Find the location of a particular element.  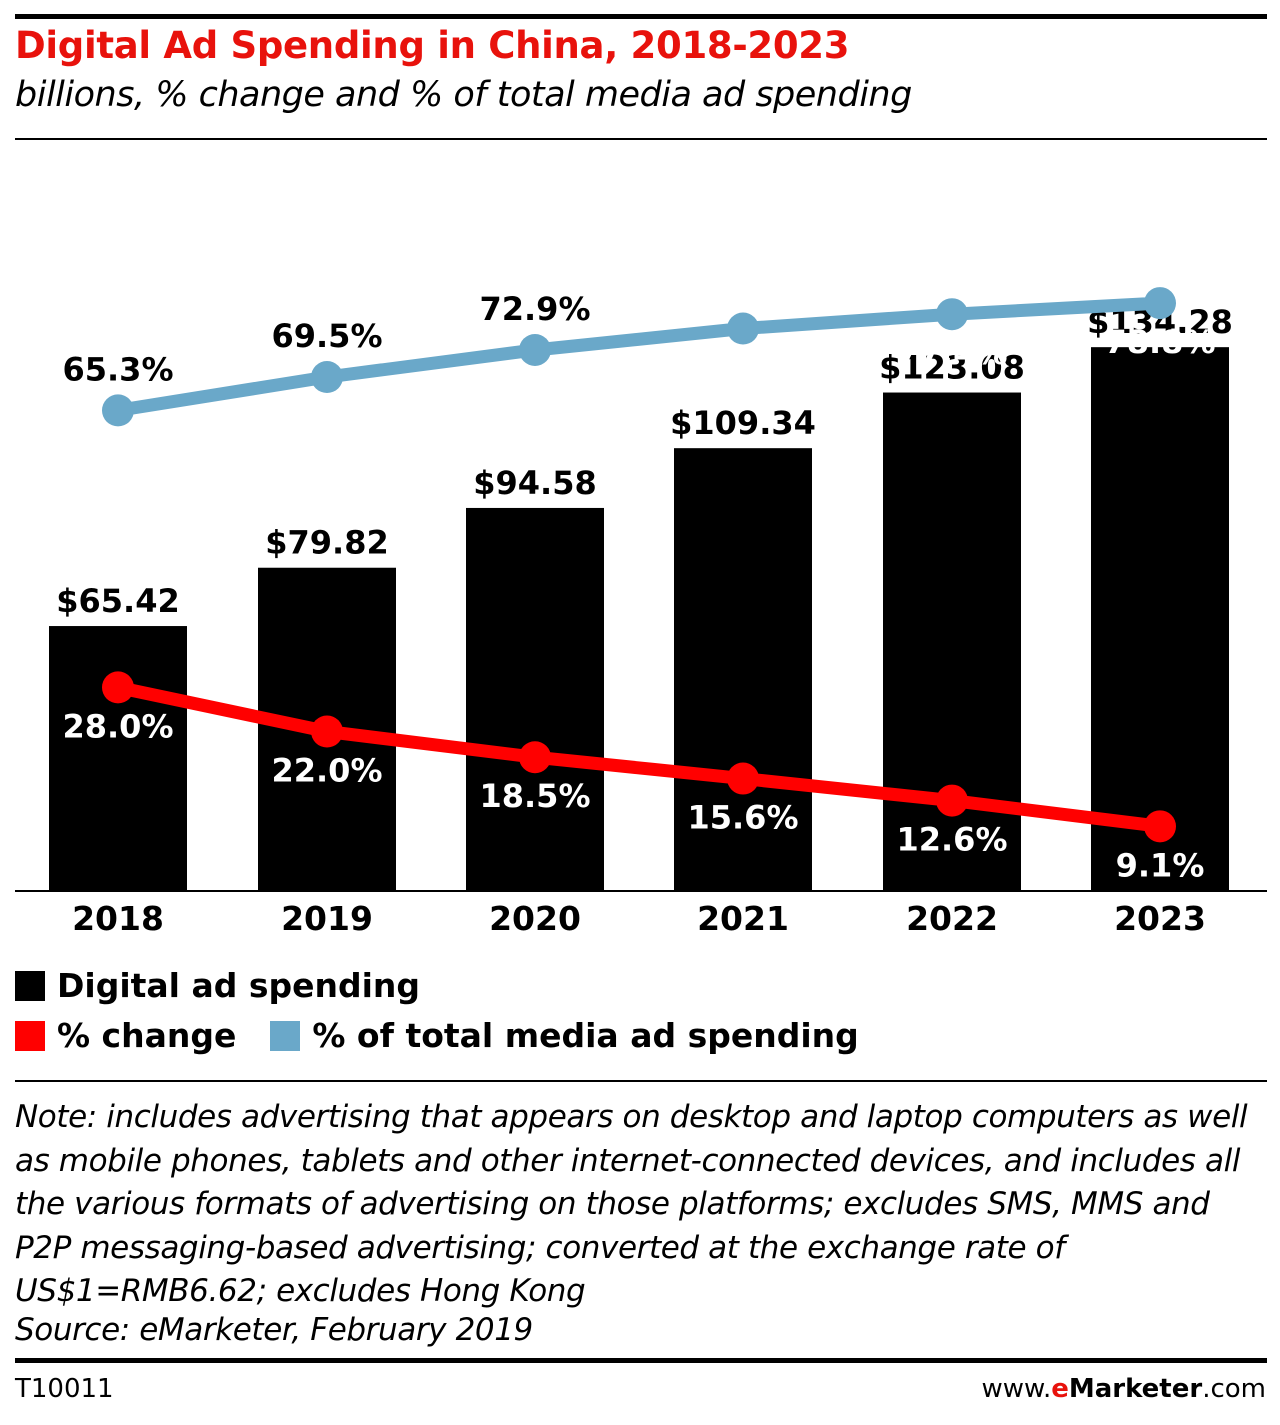

site-prefix: www. is located at coordinates (1016, 1389).